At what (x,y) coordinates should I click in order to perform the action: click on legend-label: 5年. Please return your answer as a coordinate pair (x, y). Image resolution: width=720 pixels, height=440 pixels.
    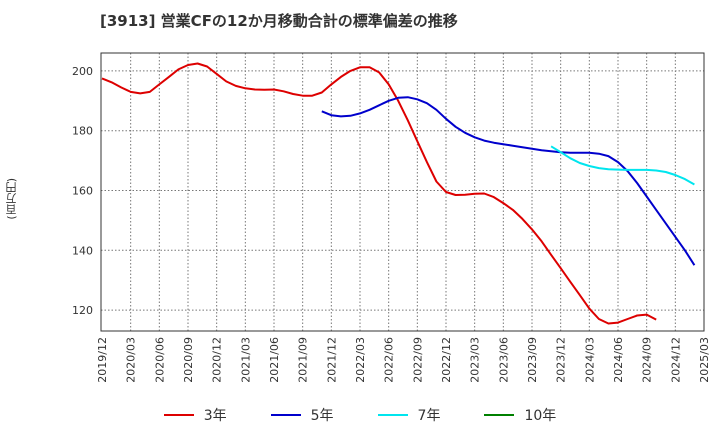
    Looking at the image, I should click on (322, 416).